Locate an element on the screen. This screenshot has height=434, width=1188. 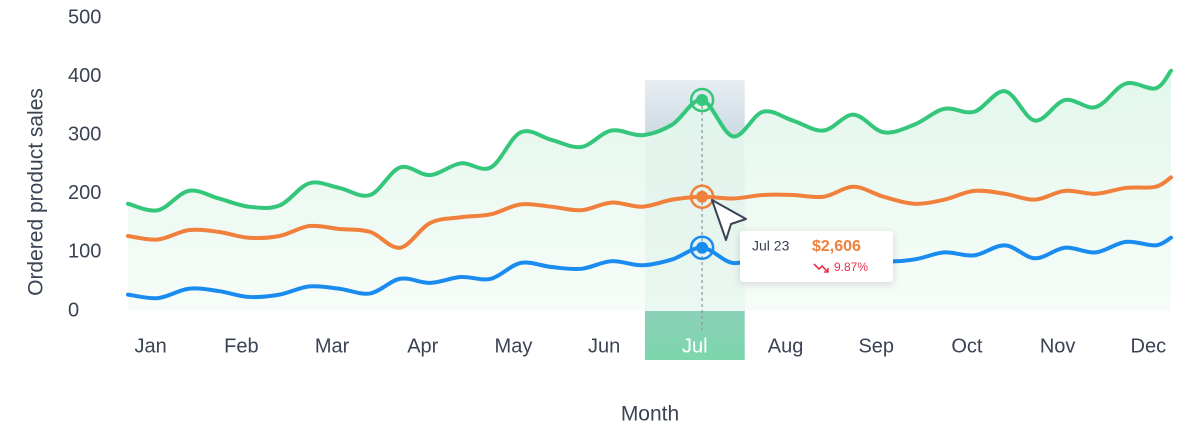
x-tick-label: Oct is located at coordinates (967, 346).